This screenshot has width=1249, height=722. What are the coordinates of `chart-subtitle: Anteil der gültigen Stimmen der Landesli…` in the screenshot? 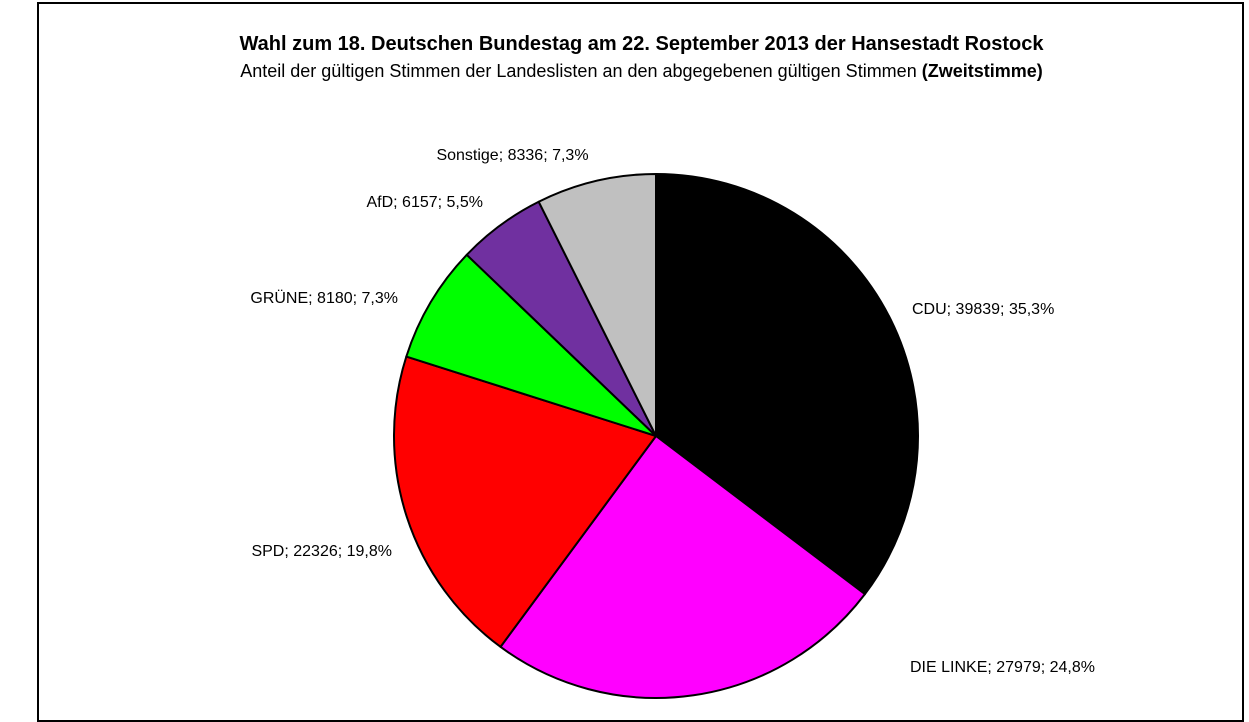 It's located at (641, 71).